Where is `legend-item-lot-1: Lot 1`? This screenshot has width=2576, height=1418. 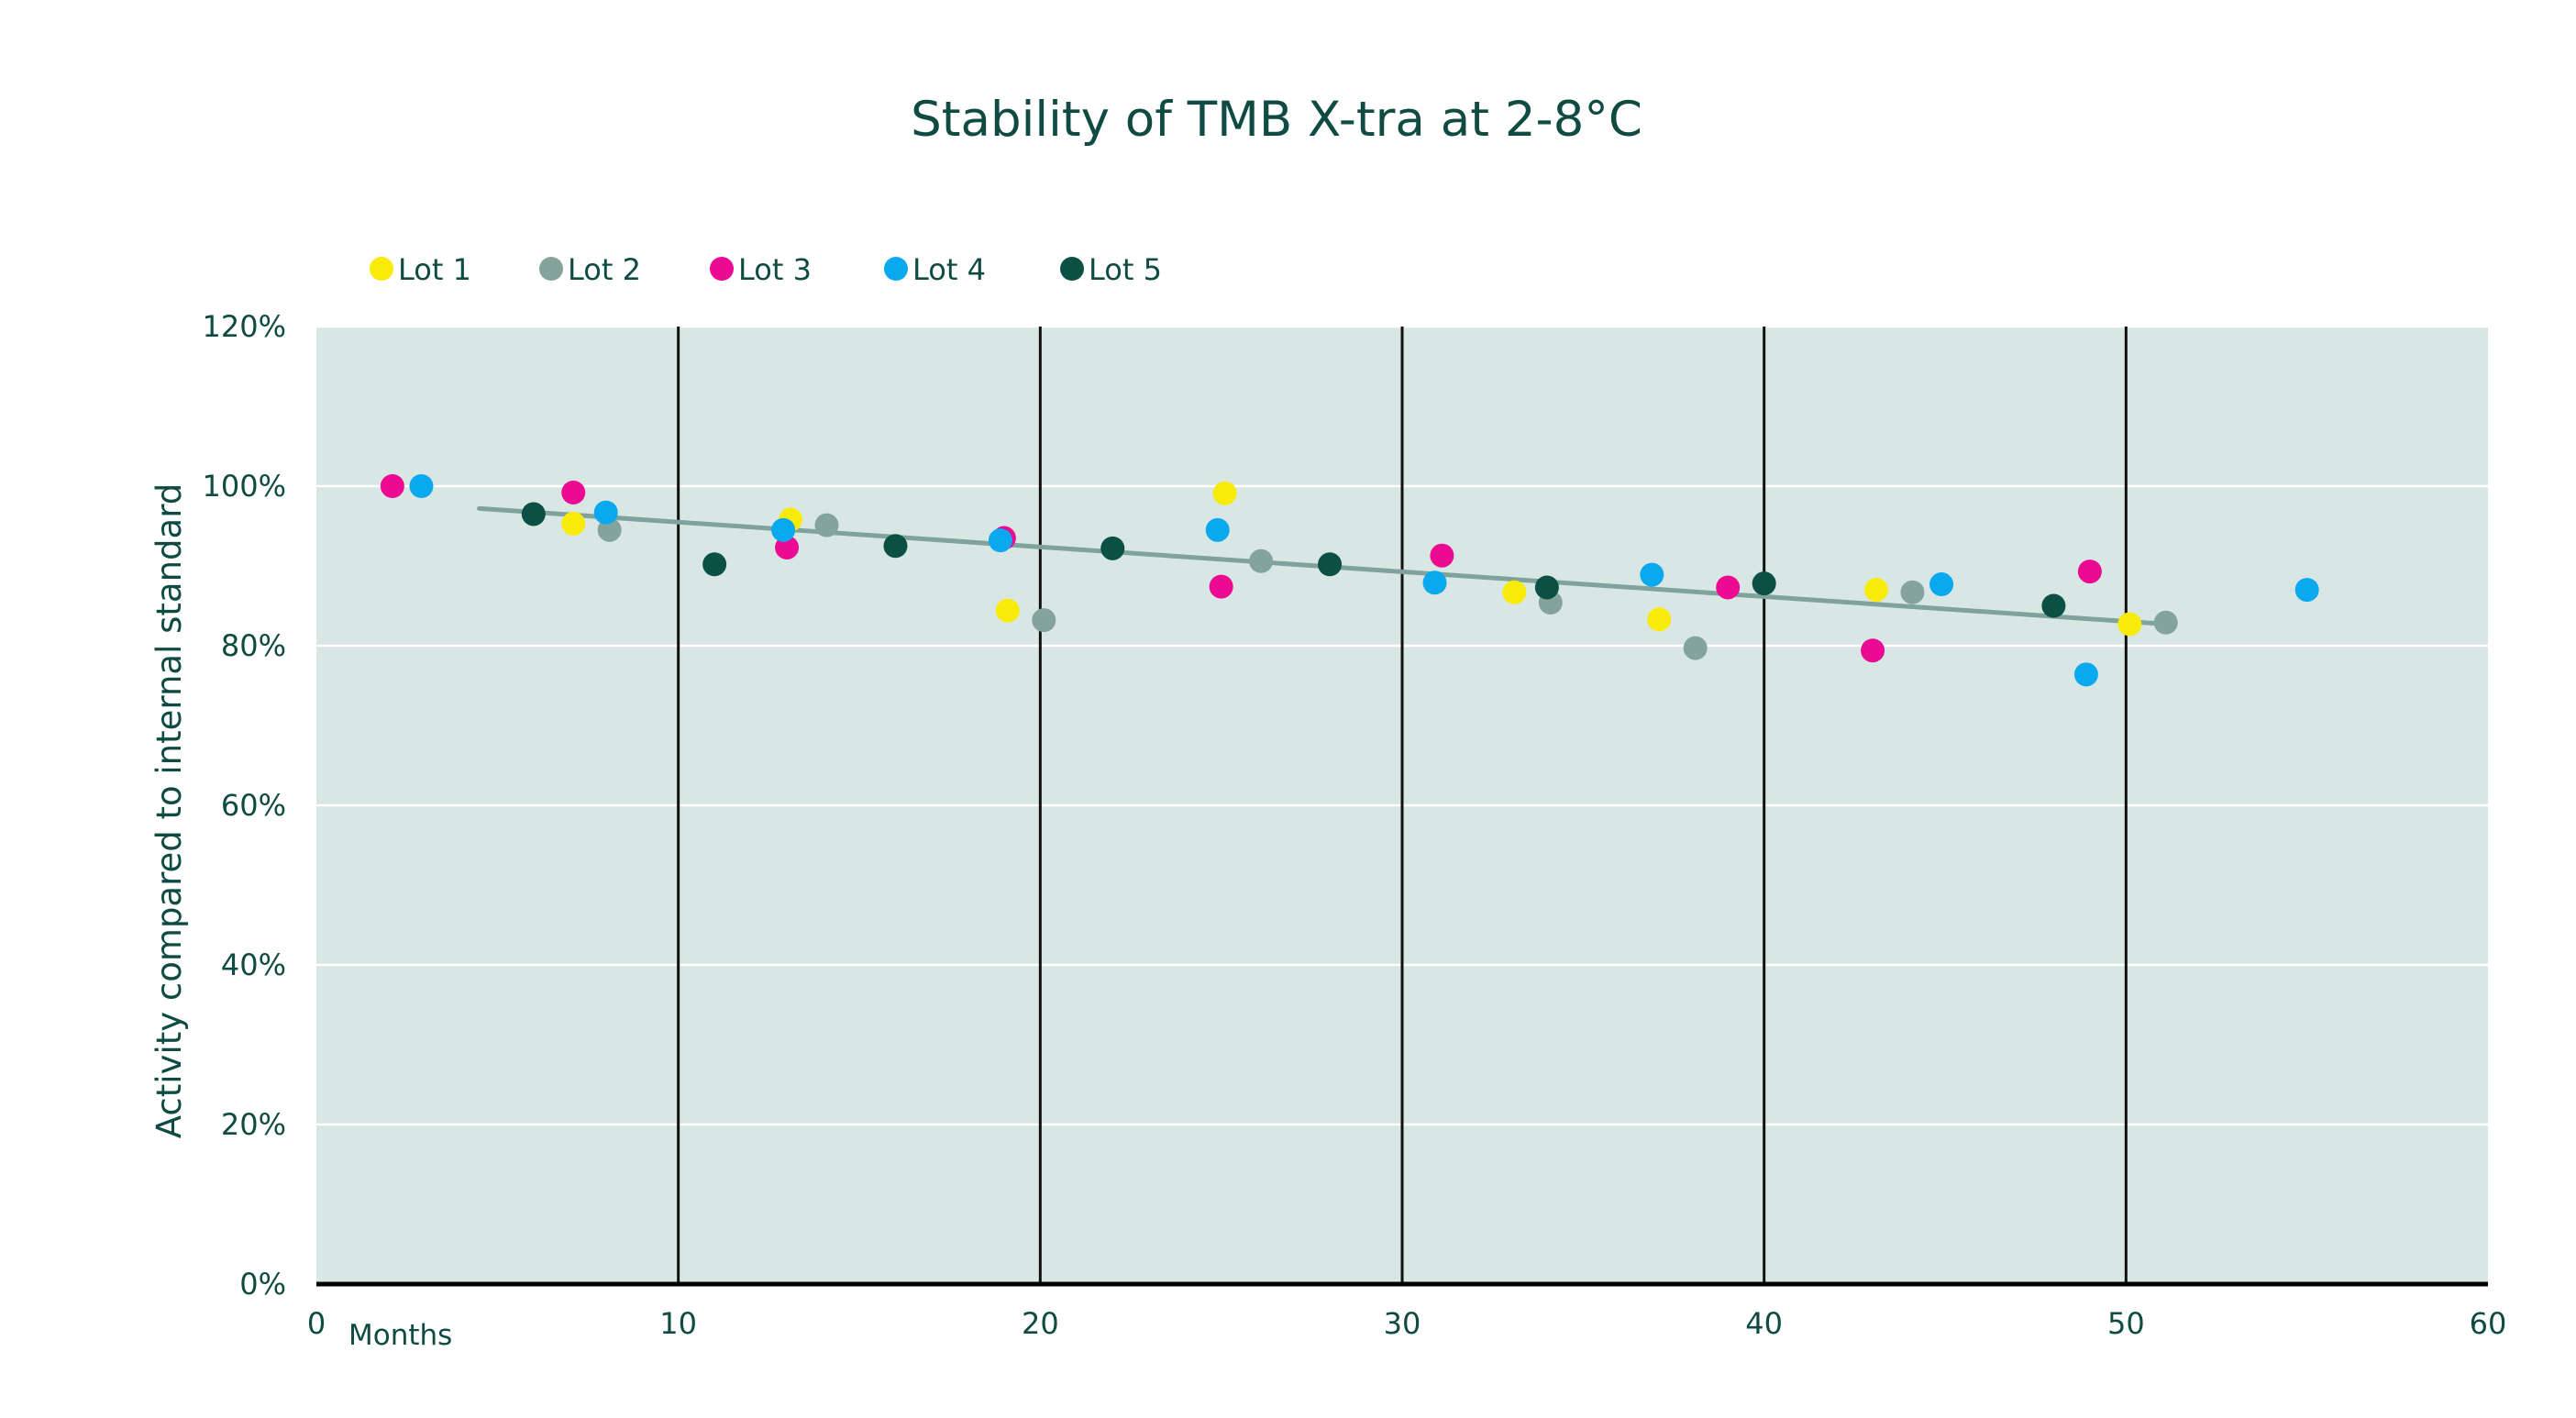
legend-item-lot-1: Lot 1 is located at coordinates (420, 269).